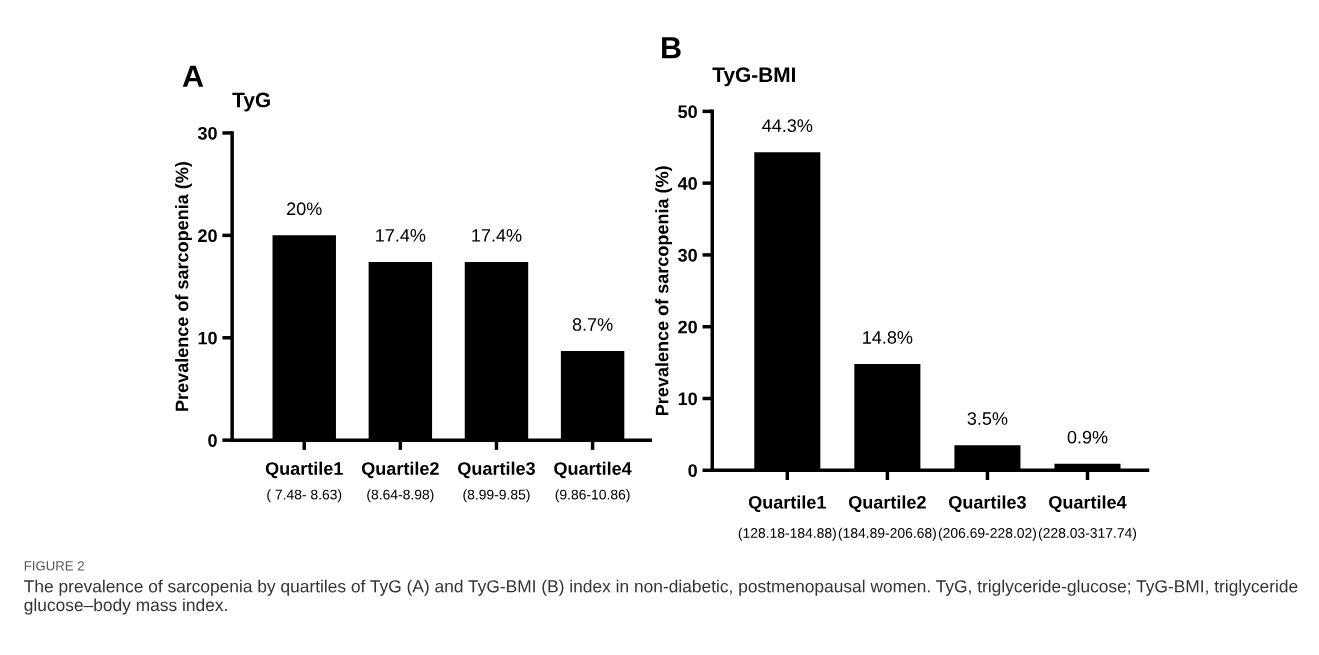 Image resolution: width=1319 pixels, height=655 pixels. I want to click on x-tick-label: Quartile1 ( 7.48- 8.63), so click(304, 482).